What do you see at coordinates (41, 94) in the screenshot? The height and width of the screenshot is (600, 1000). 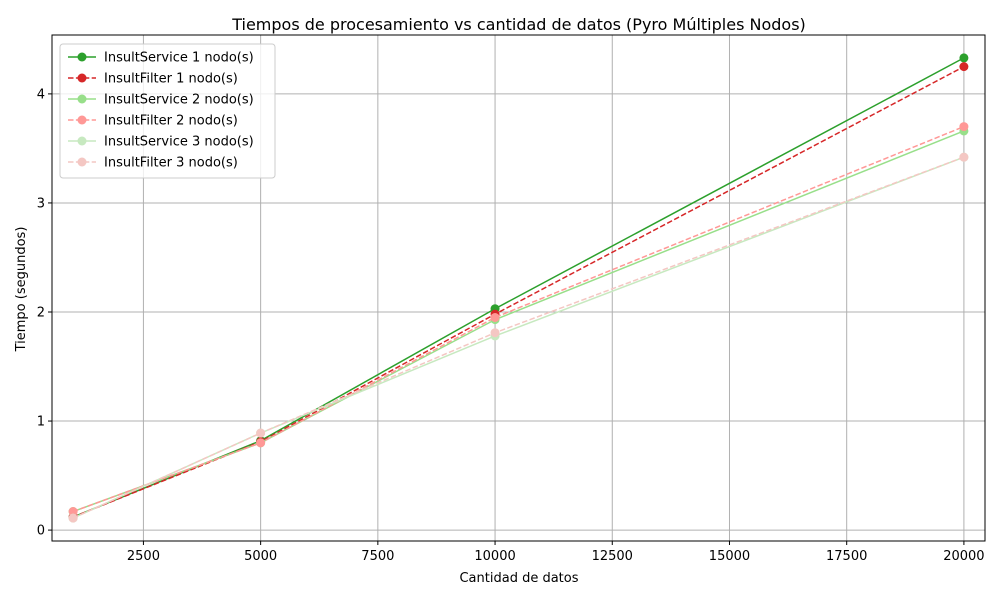 I see `y-tick-label: 4` at bounding box center [41, 94].